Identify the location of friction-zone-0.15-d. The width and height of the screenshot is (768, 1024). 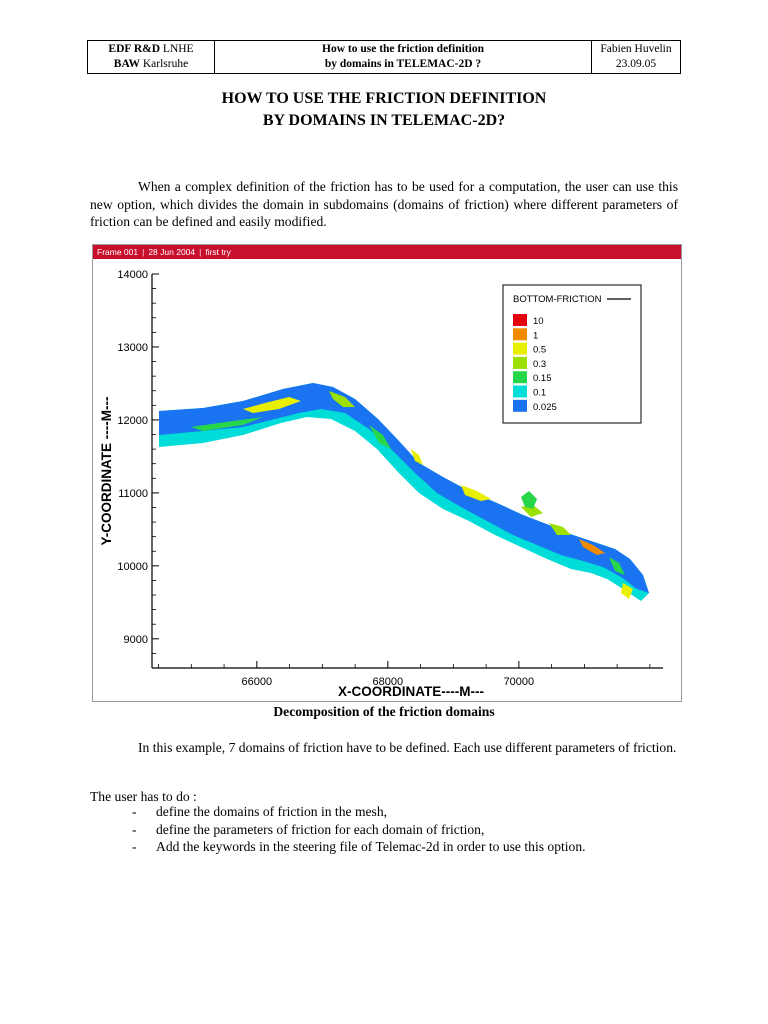
(227, 424).